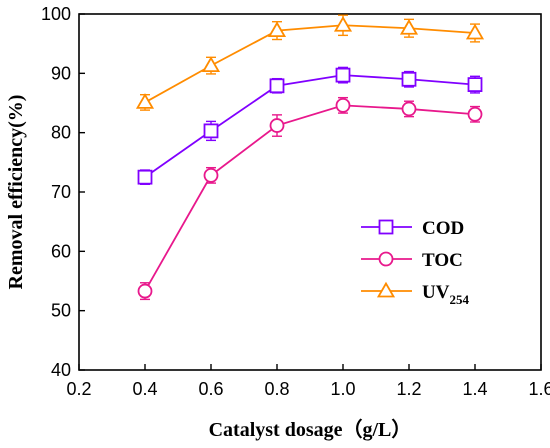  What do you see at coordinates (539, 389) in the screenshot?
I see `x-tick-label: 1.6` at bounding box center [539, 389].